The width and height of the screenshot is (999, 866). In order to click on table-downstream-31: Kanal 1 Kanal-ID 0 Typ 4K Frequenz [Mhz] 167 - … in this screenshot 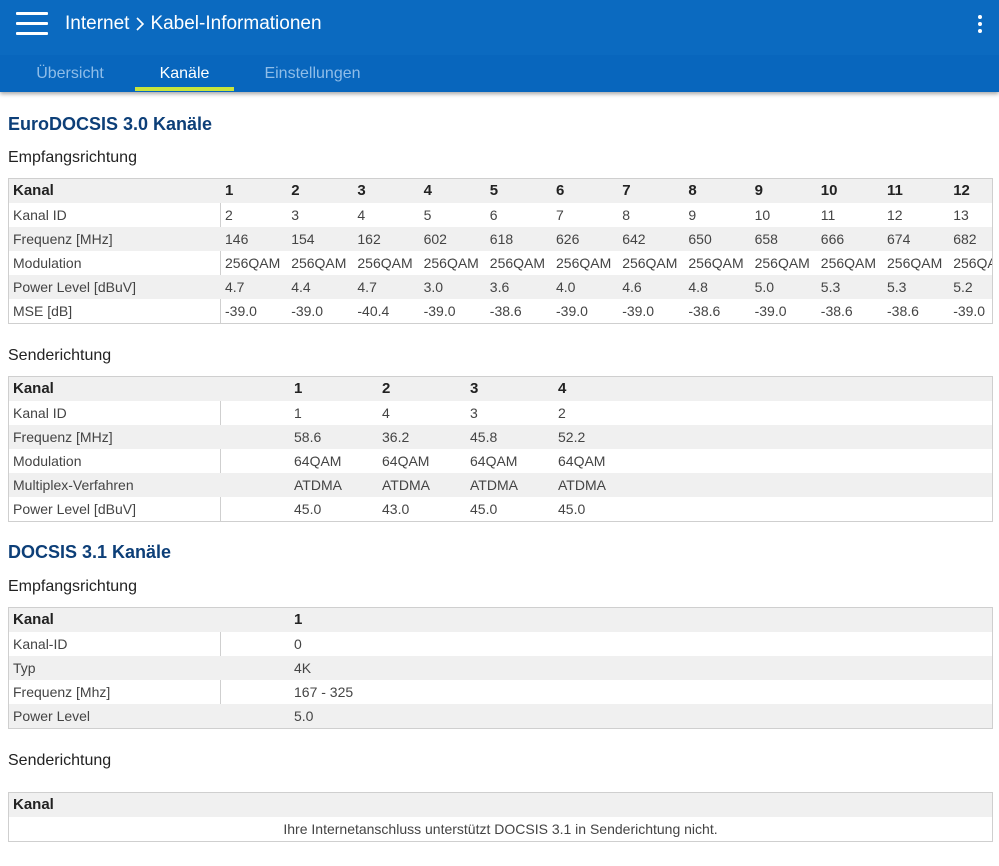, I will do `click(500, 668)`.